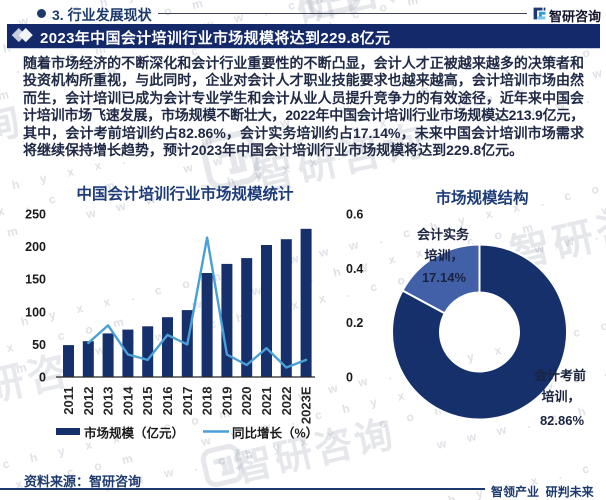 Image resolution: width=606 pixels, height=500 pixels. Describe the element at coordinates (167, 401) in the screenshot. I see `svg-text: 2016` at that location.